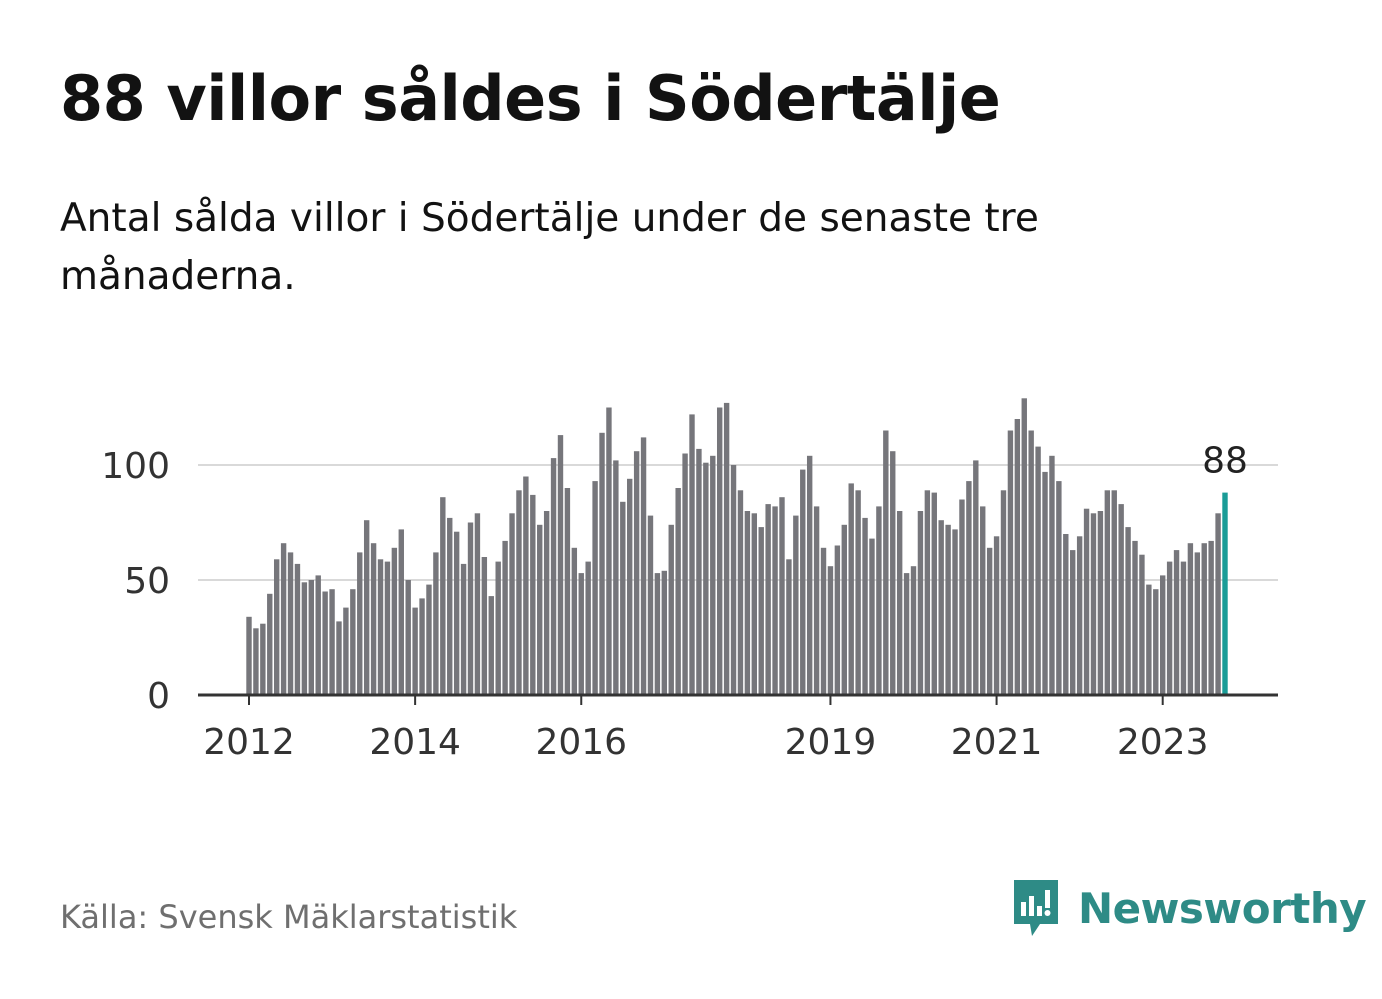 The image size is (1382, 999). Describe the element at coordinates (581, 742) in the screenshot. I see `x-tick-label: 2016` at that location.